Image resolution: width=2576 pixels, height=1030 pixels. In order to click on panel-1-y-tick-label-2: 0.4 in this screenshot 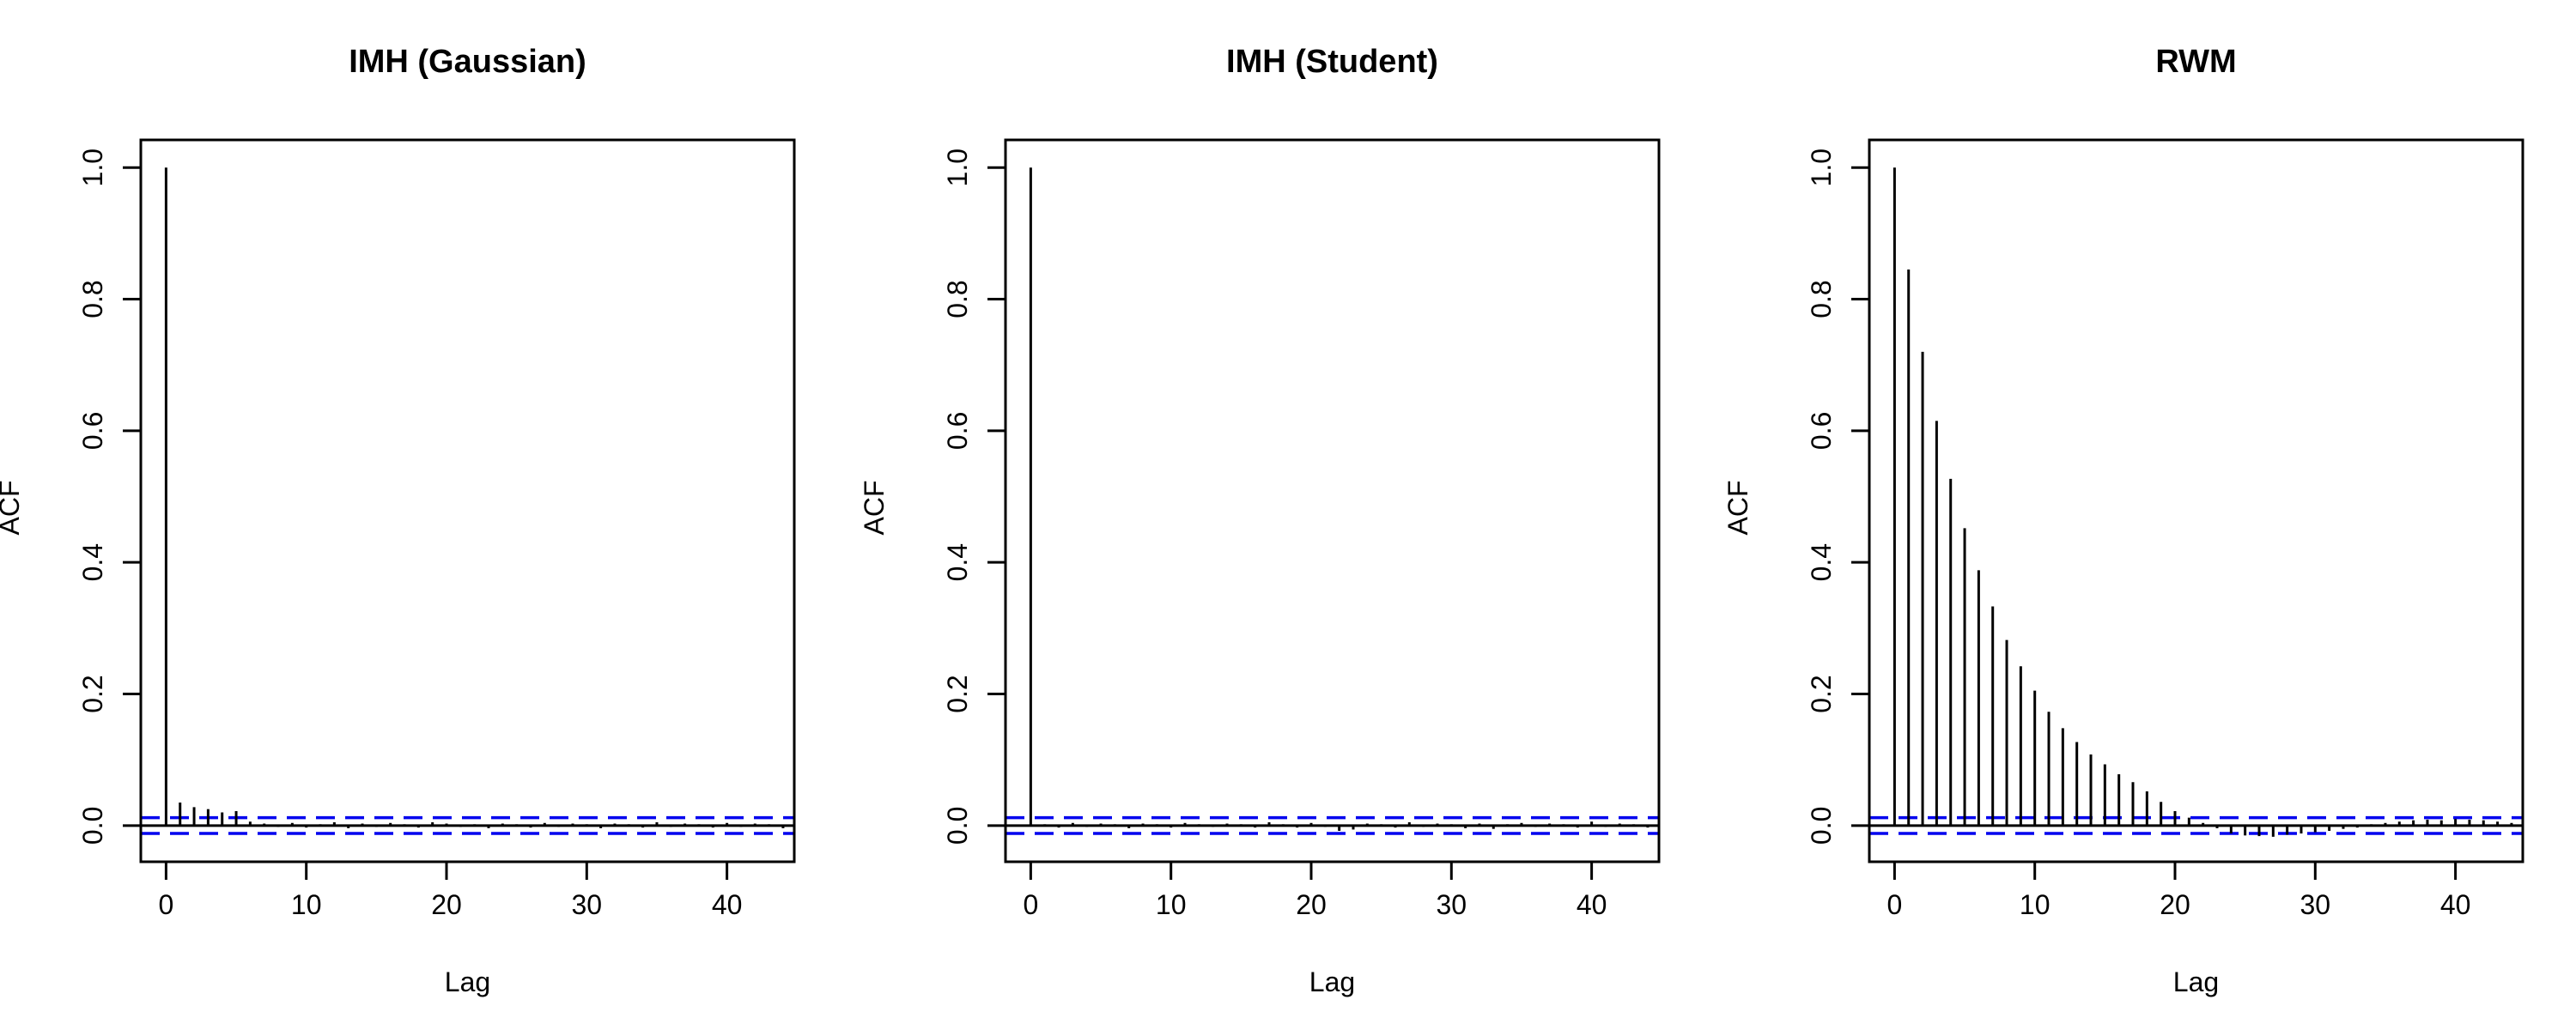, I will do `click(93, 562)`.